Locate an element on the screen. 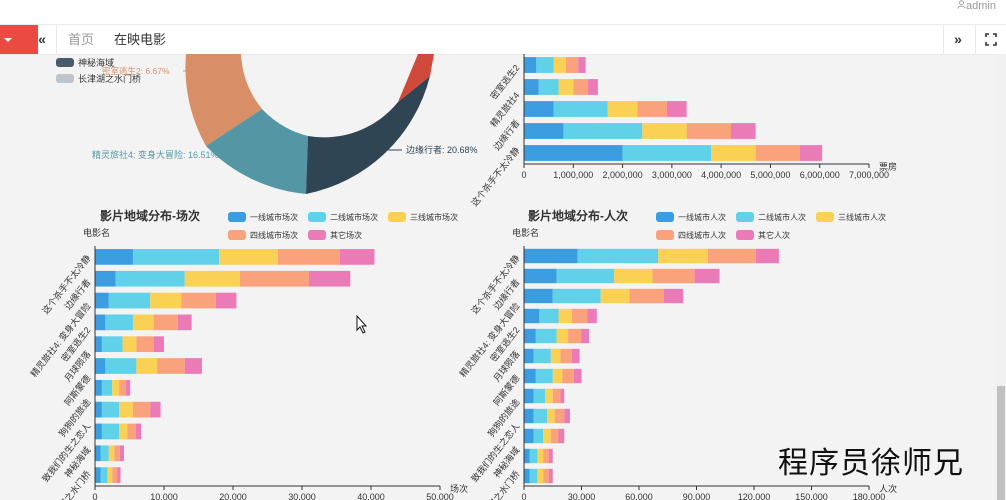 The width and height of the screenshot is (1006, 500). pie-slice-edge is located at coordinates (368, 135).